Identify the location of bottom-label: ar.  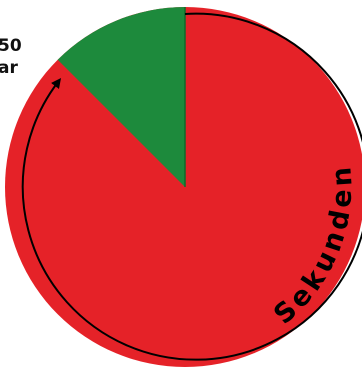
(9, 68).